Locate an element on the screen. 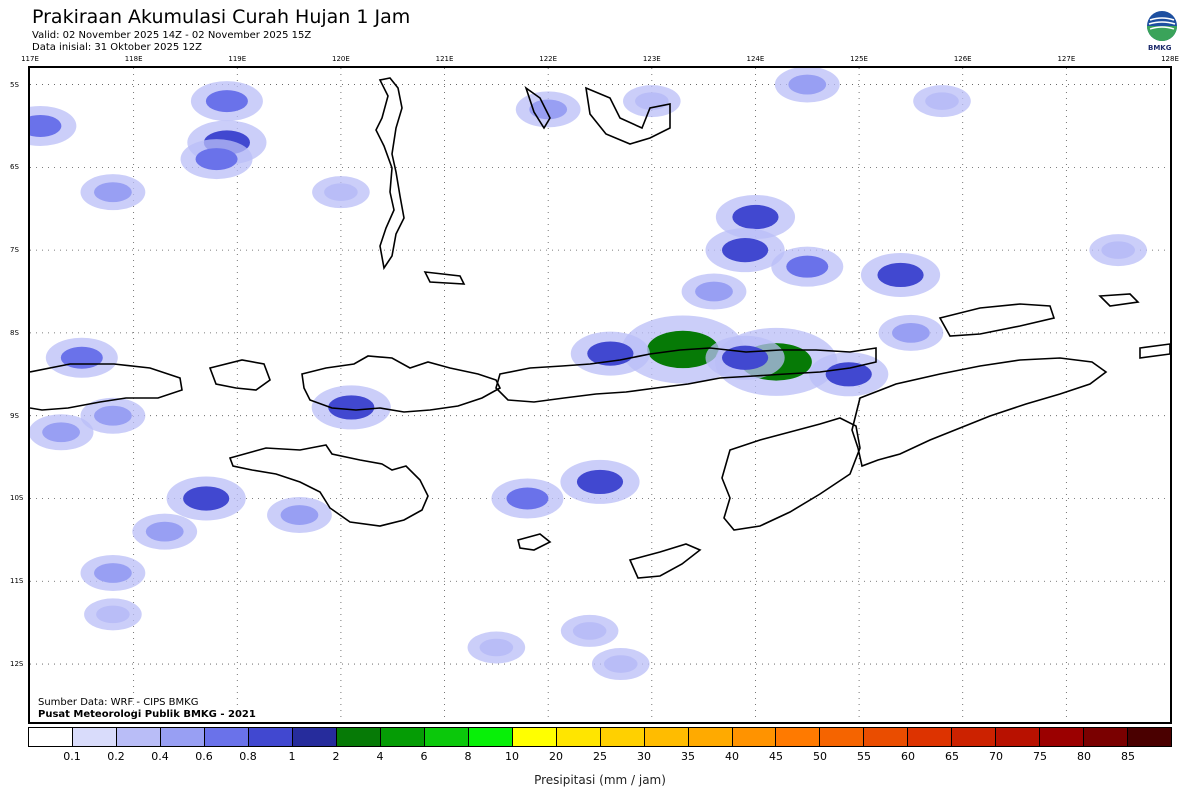 Image resolution: width=1200 pixels, height=800 pixels. lat-tick-label: 5S is located at coordinates (14, 84).